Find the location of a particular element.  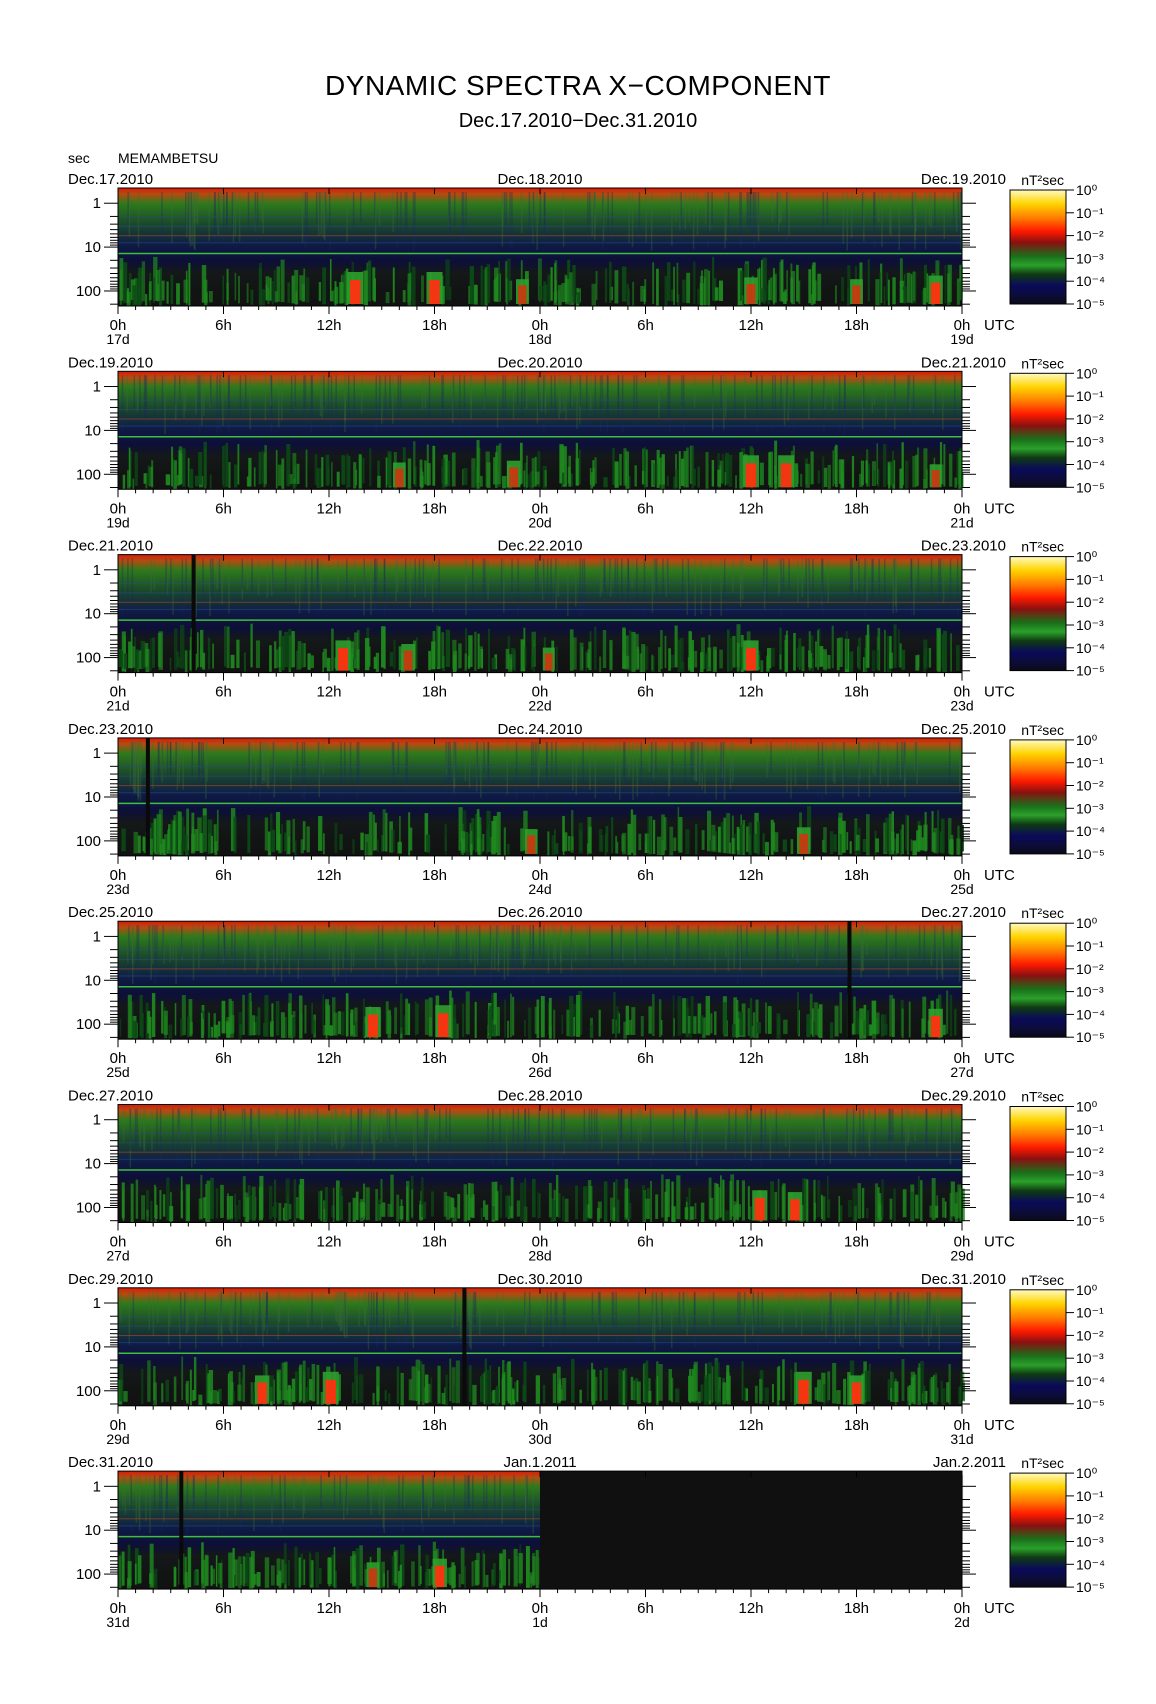

colorbar-label: 10⁻¹ is located at coordinates (1090, 1496).